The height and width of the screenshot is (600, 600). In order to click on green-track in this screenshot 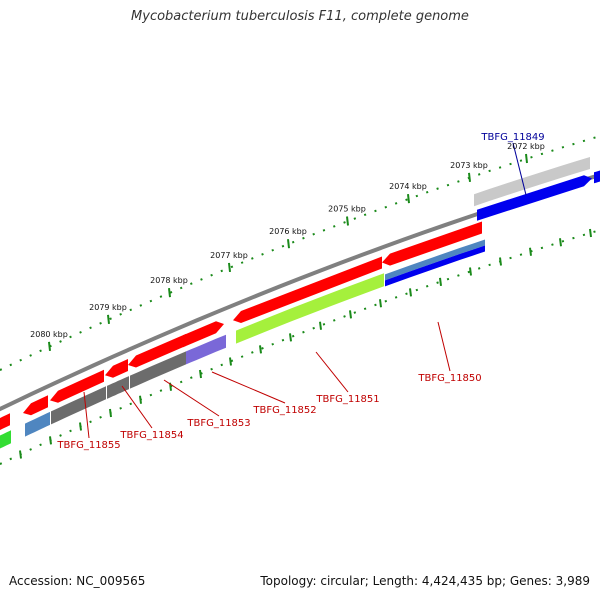, I will do `click(310, 308)`.